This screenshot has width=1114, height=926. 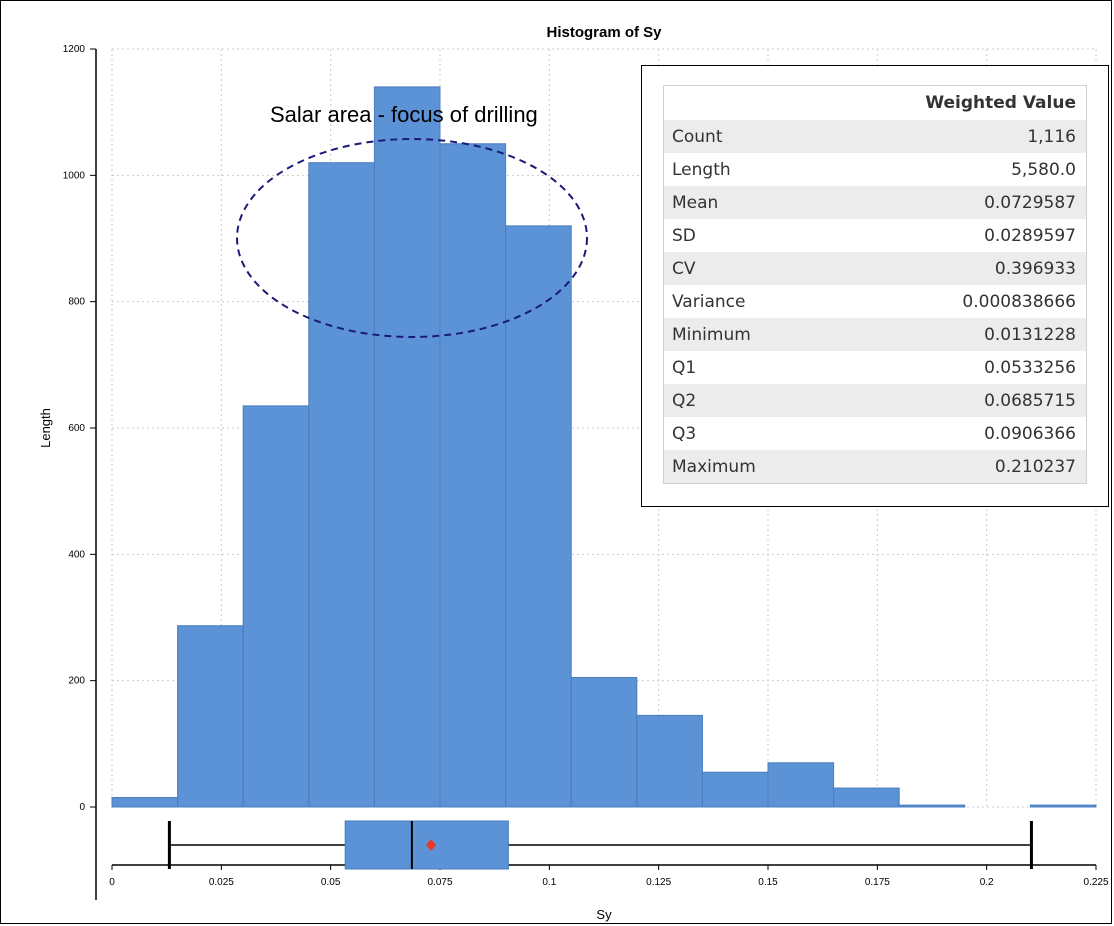 What do you see at coordinates (1095, 882) in the screenshot?
I see `x-tick-label: 0.225` at bounding box center [1095, 882].